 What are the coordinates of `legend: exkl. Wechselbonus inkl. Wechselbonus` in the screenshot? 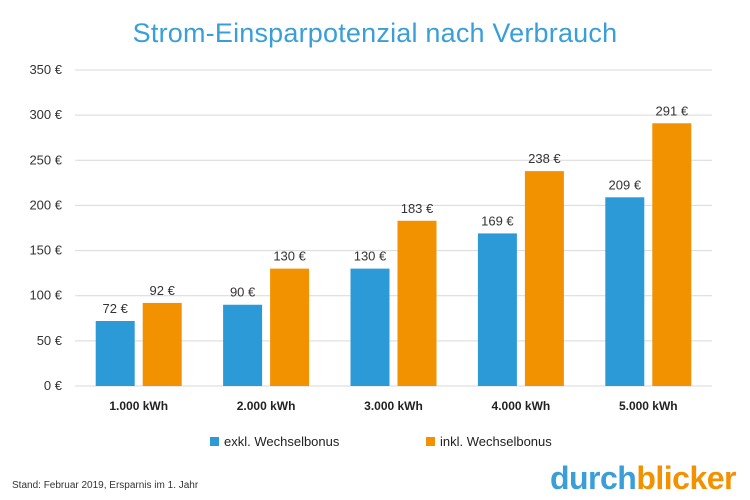 It's located at (375, 444).